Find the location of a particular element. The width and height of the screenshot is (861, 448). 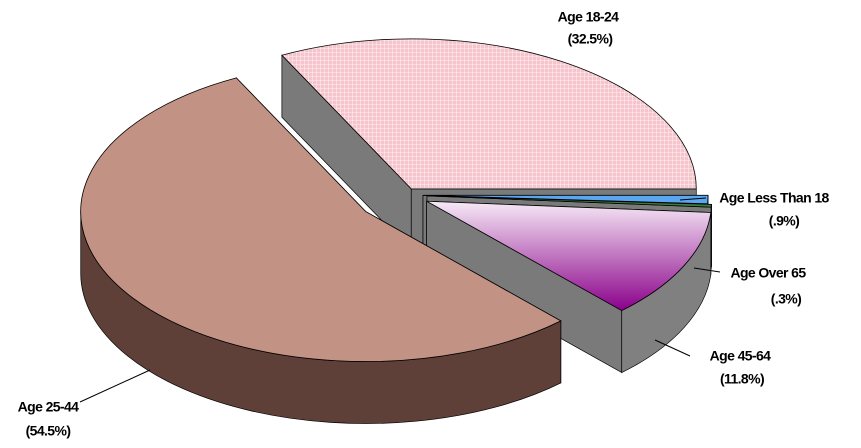

slice-value-label: (11.8%) is located at coordinates (742, 379).